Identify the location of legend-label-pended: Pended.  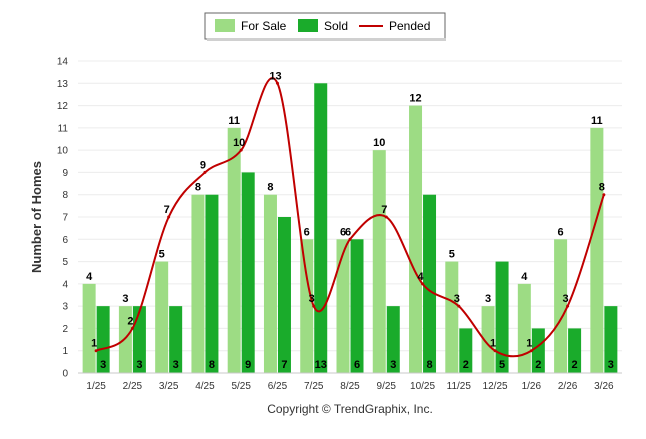
(409, 26).